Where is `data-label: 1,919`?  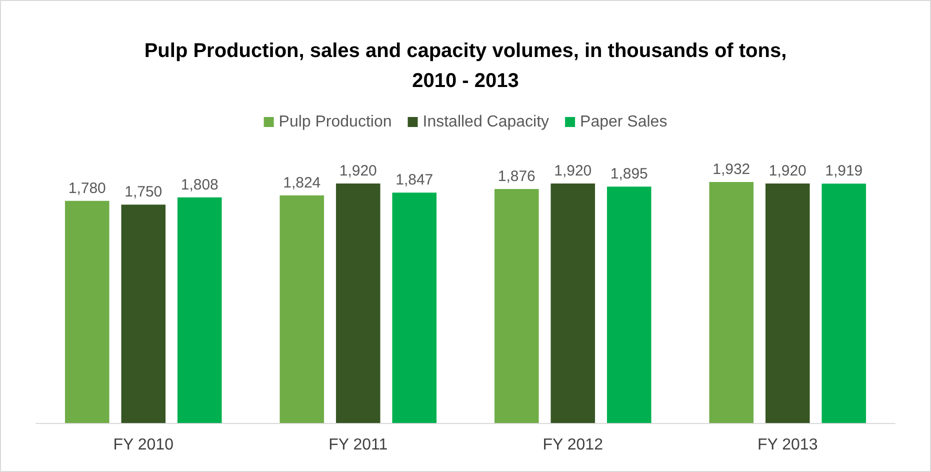 data-label: 1,919 is located at coordinates (844, 171).